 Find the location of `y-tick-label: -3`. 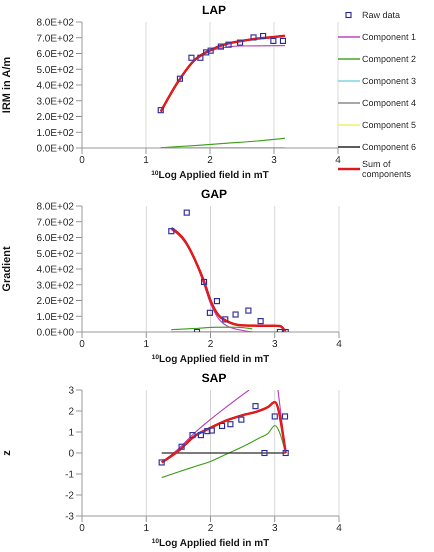

y-tick-label: -3 is located at coordinates (69, 517).